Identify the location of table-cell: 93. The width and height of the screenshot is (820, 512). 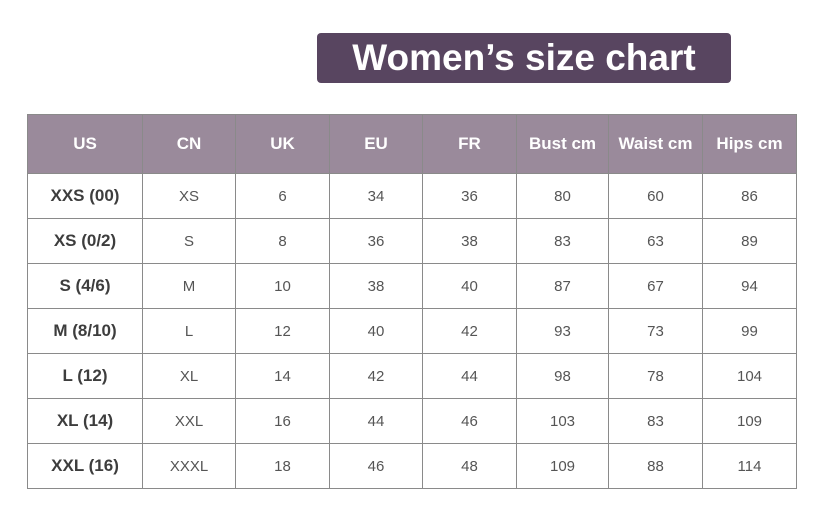
(562, 331).